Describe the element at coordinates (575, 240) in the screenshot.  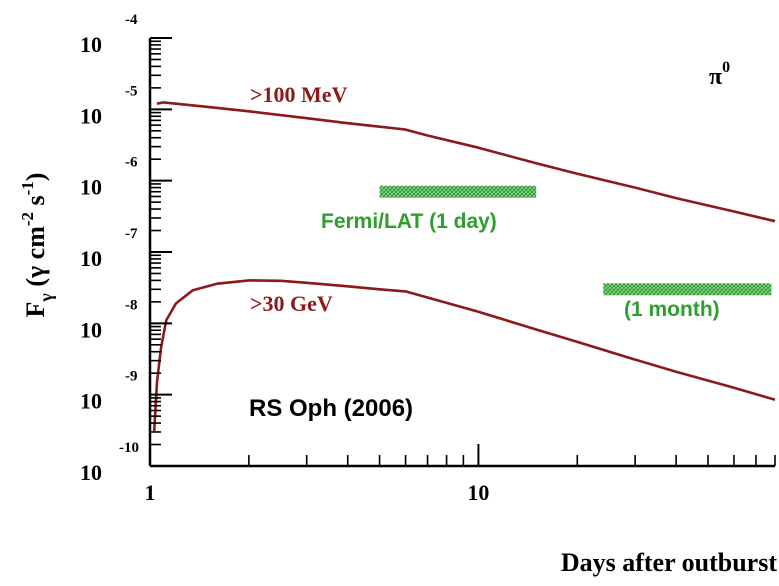
I see `sensitivity-bands` at that location.